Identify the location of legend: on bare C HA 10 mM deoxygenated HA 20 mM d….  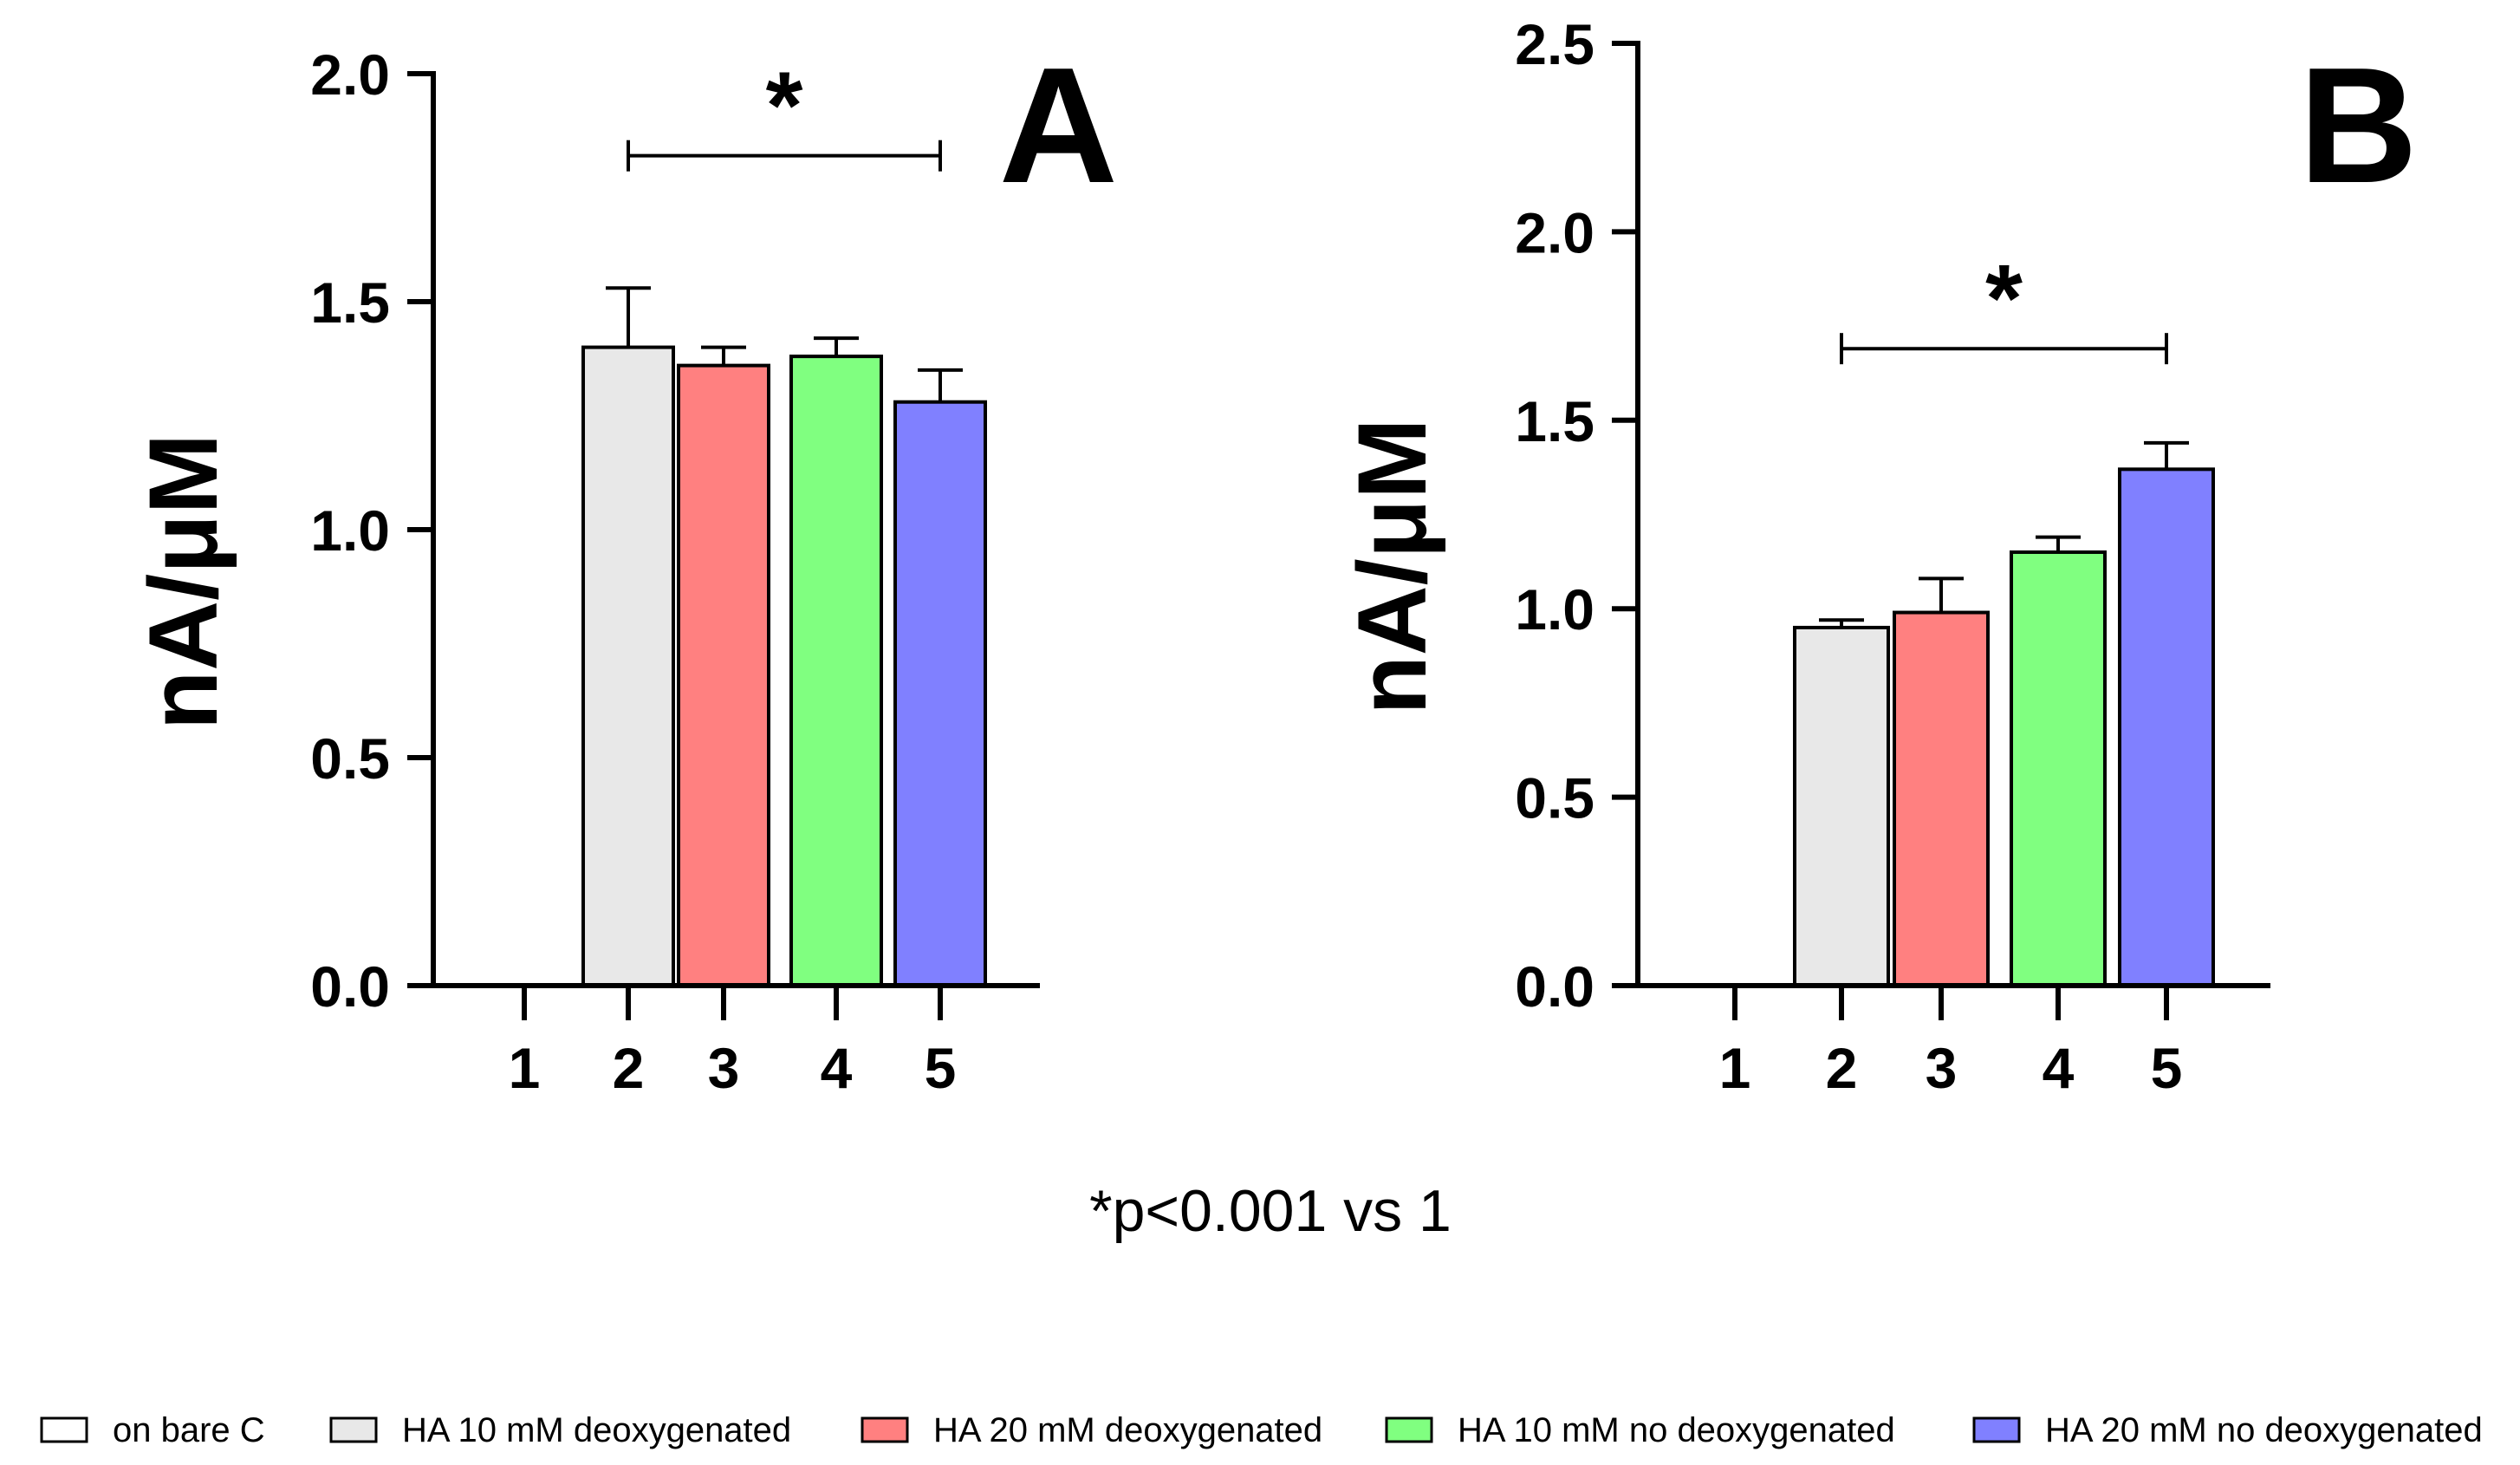
(1261, 1430).